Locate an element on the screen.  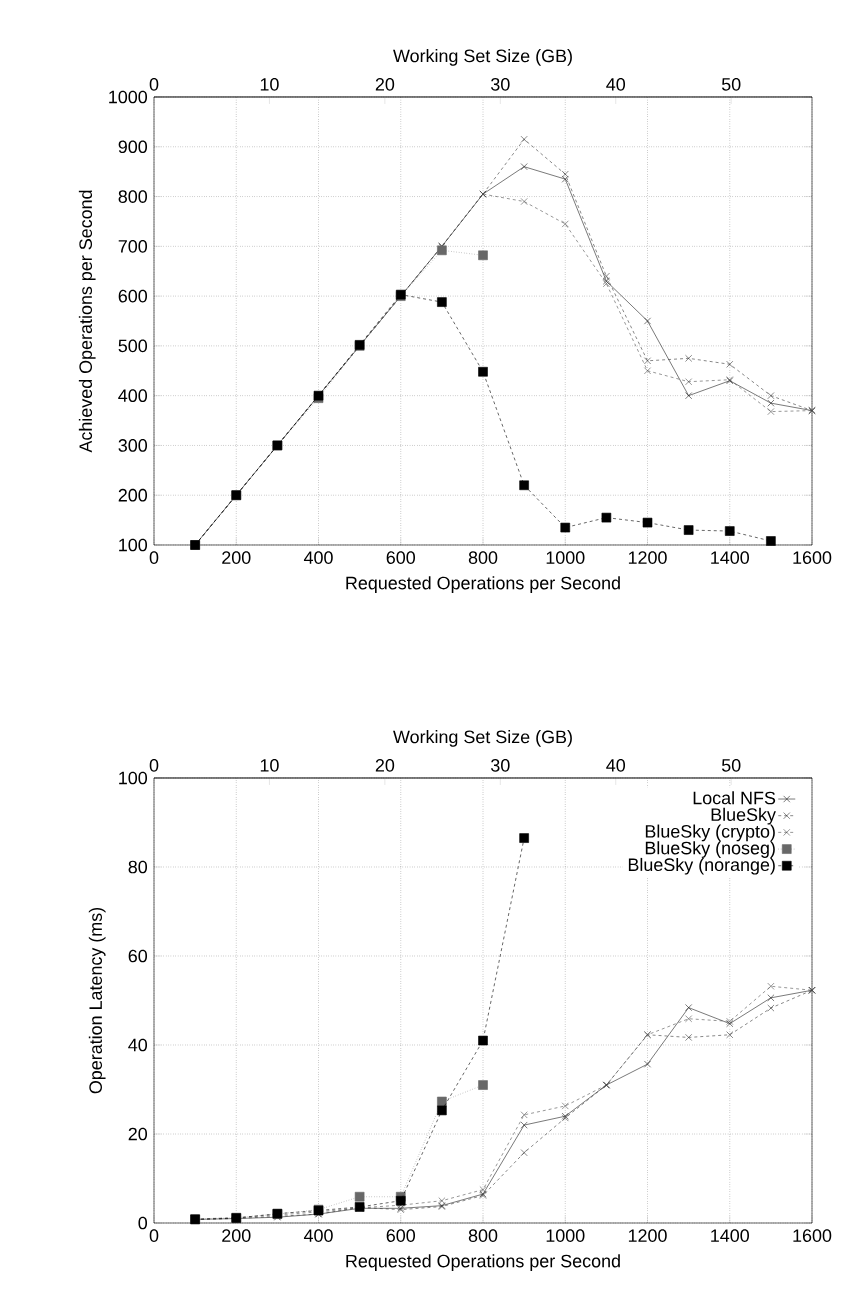
y-tick-label: 900 is located at coordinates (133, 147).